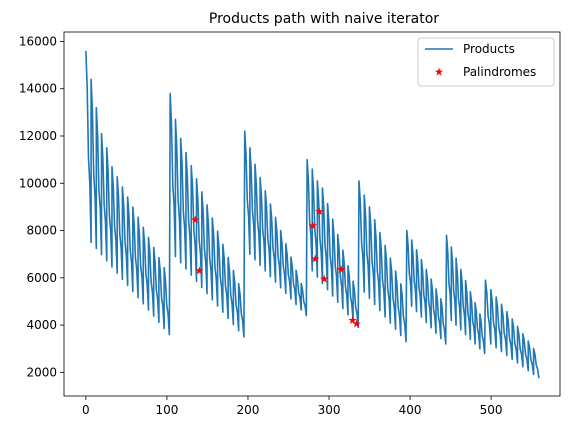  What do you see at coordinates (41, 278) in the screenshot?
I see `y-tick-label: 6000` at bounding box center [41, 278].